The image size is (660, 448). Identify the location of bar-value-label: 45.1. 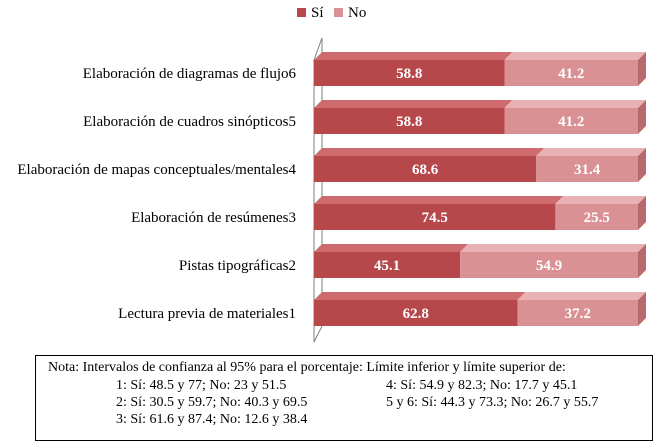
(387, 266).